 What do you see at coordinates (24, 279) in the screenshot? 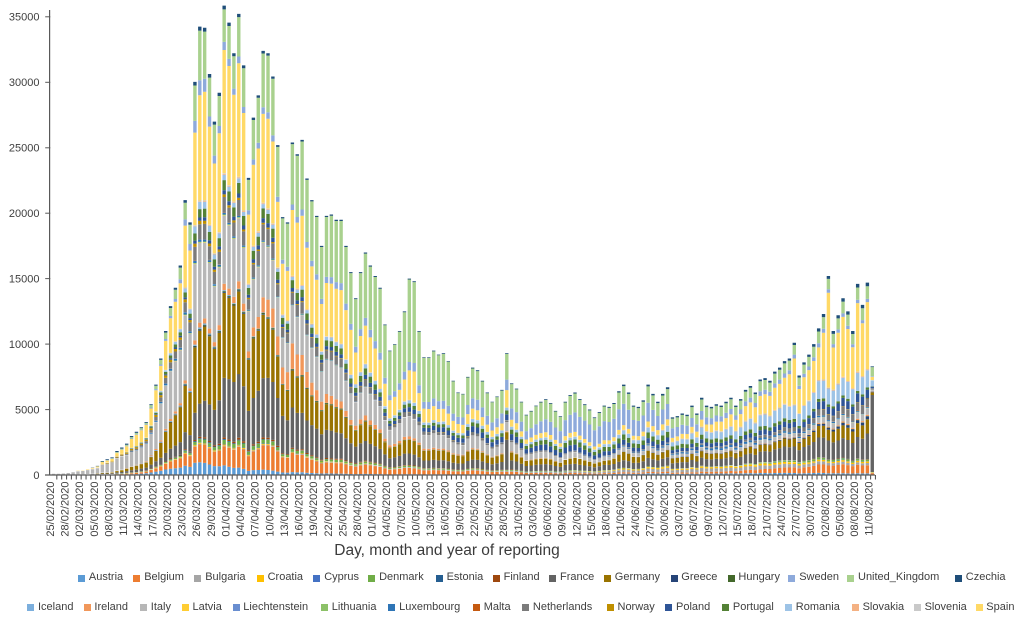
I see `svg-text: 15000` at bounding box center [24, 279].